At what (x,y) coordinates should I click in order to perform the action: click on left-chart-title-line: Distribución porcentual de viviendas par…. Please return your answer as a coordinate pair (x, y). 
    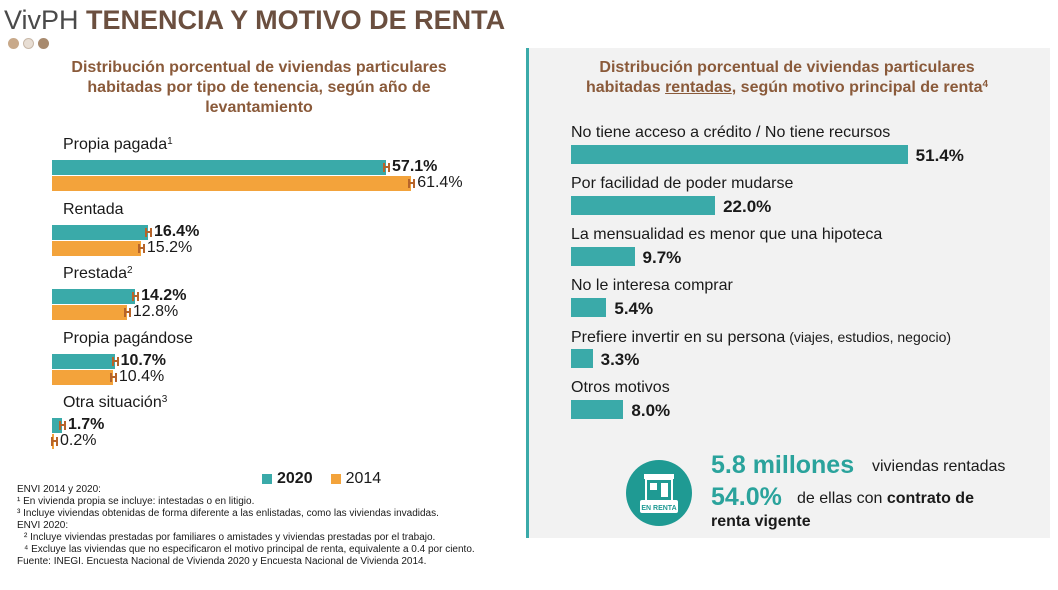
    Looking at the image, I should click on (259, 67).